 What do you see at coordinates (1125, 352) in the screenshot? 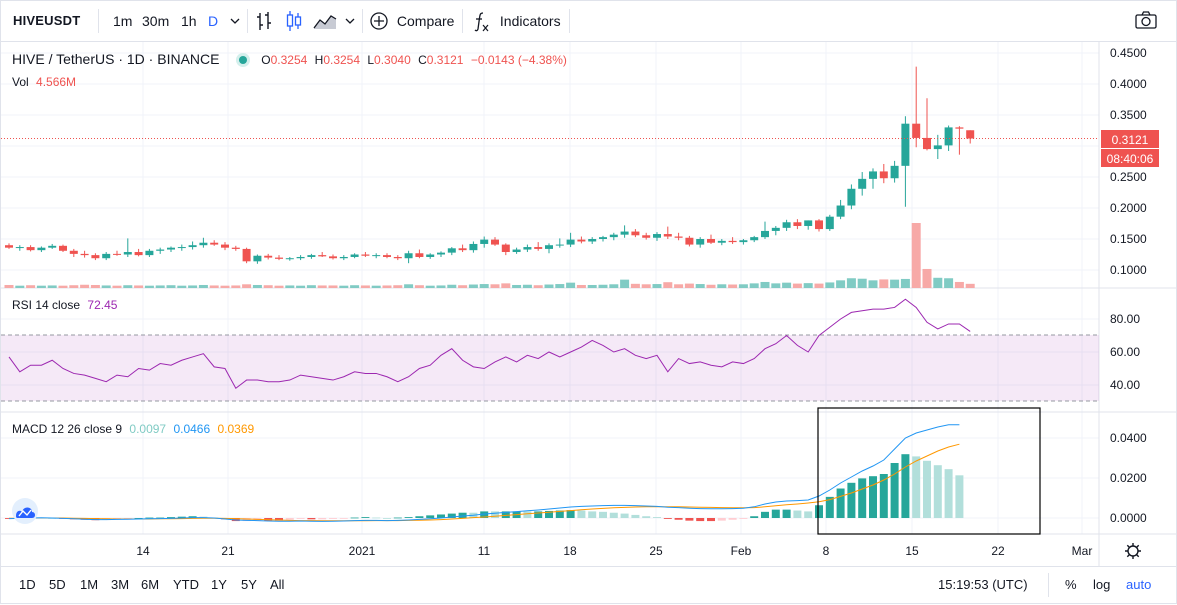
I see `rsi-axis: 80.00 60.00 40.00` at bounding box center [1125, 352].